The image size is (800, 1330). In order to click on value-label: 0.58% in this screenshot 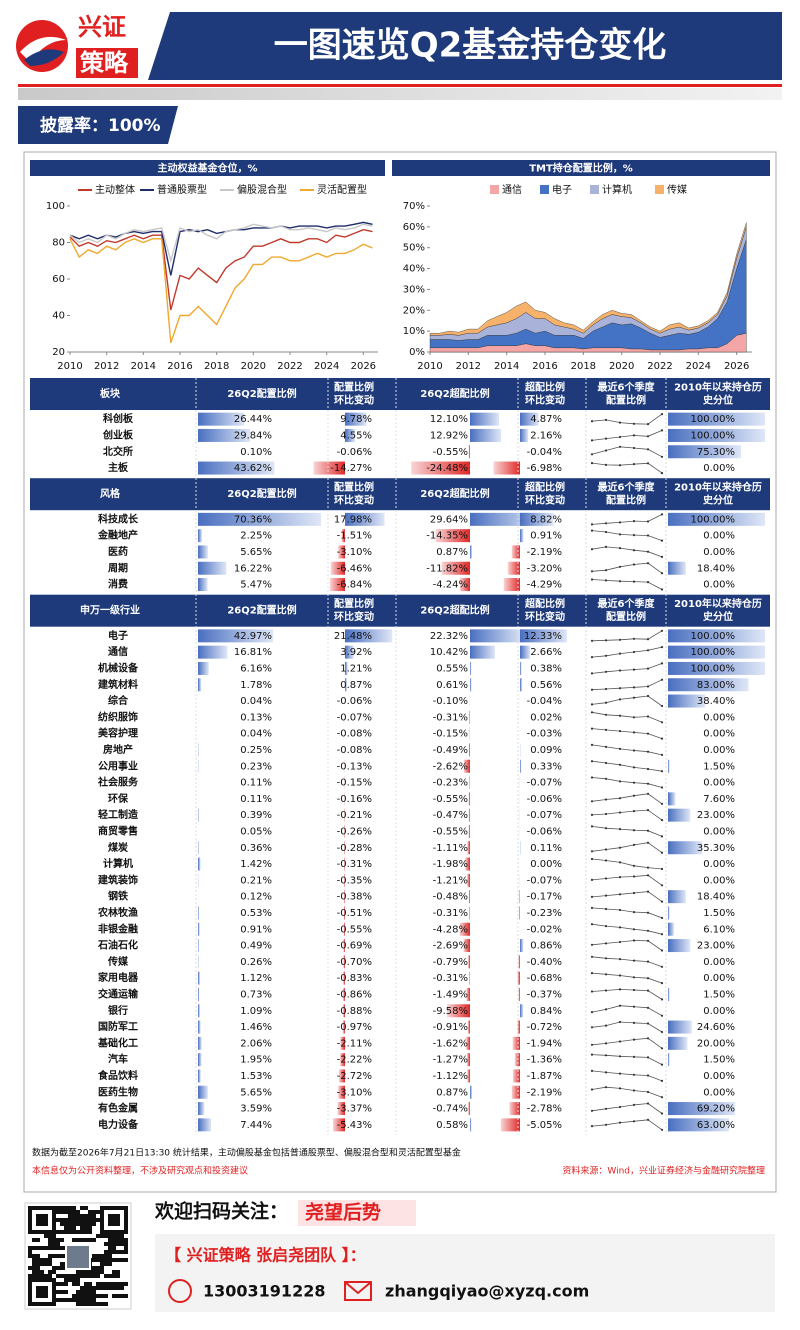, I will do `click(452, 1125)`.